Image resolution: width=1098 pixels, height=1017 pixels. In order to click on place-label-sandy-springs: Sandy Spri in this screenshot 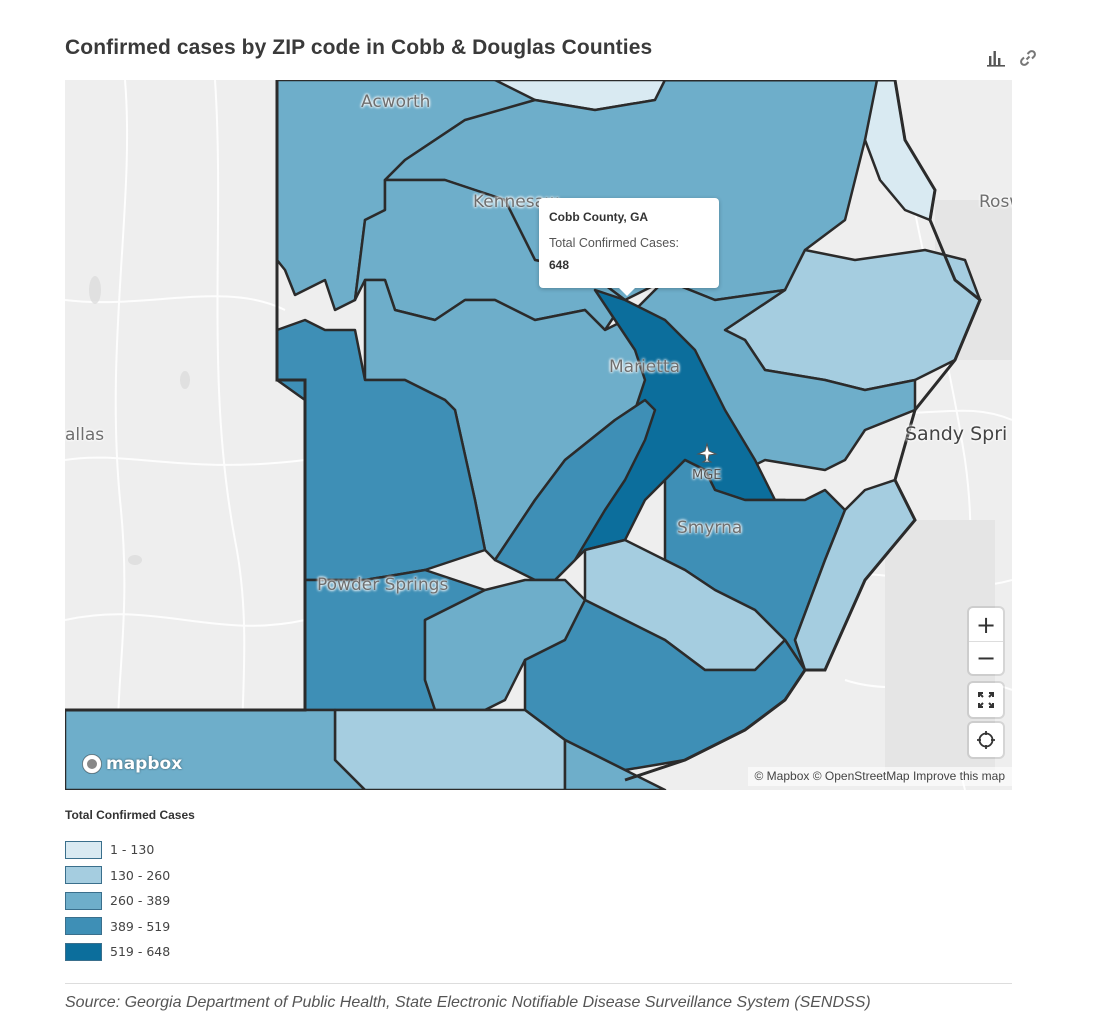, I will do `click(956, 434)`.